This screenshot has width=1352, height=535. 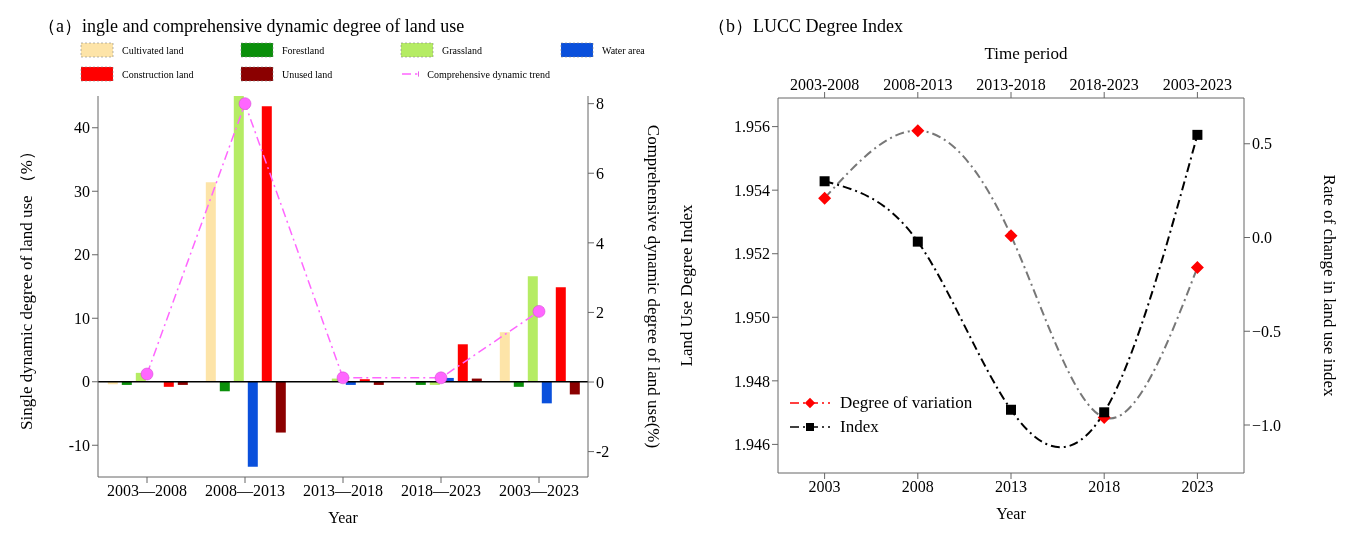 I want to click on y2-axis-title: Rate of change in land use index, so click(x=1329, y=285).